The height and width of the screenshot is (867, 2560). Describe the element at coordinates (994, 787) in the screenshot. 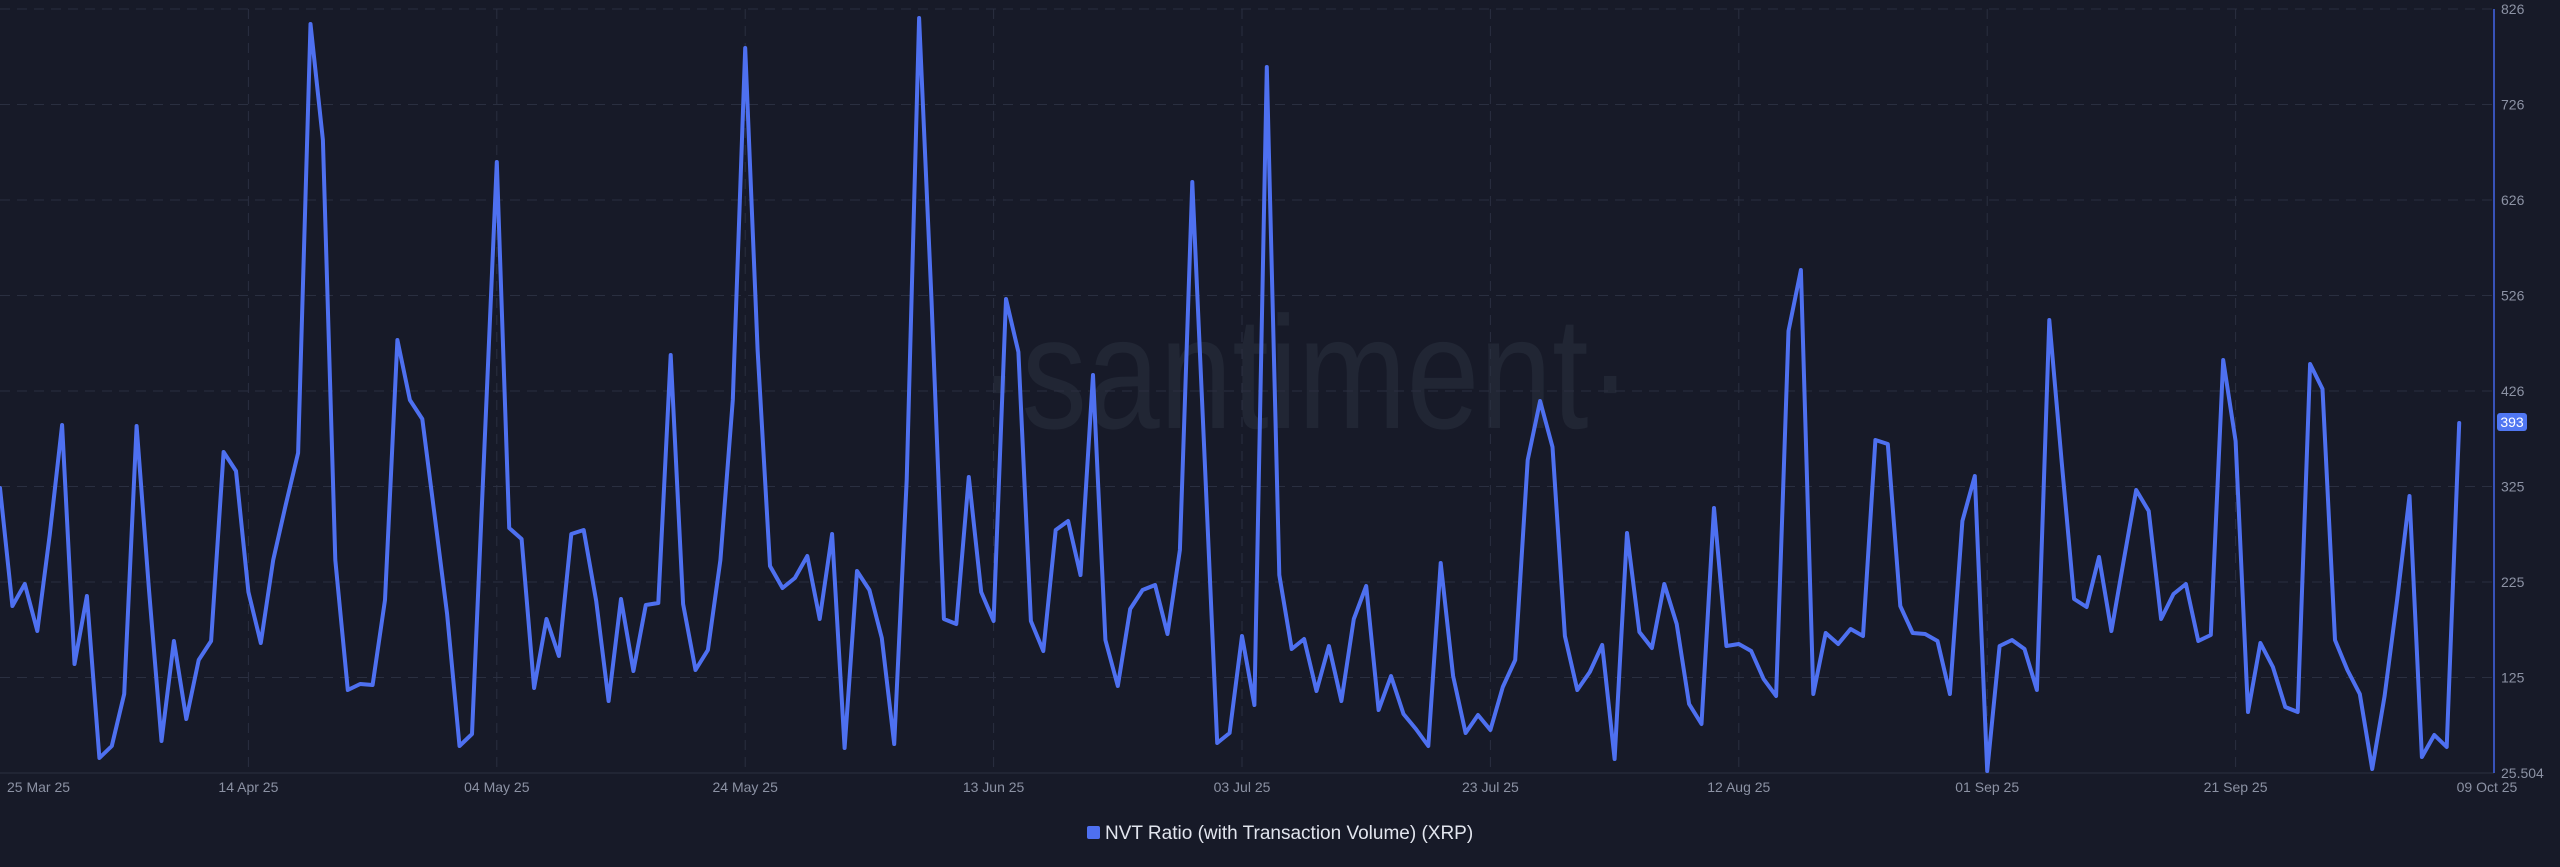

I see `svg-text: 13 Jun 25` at that location.